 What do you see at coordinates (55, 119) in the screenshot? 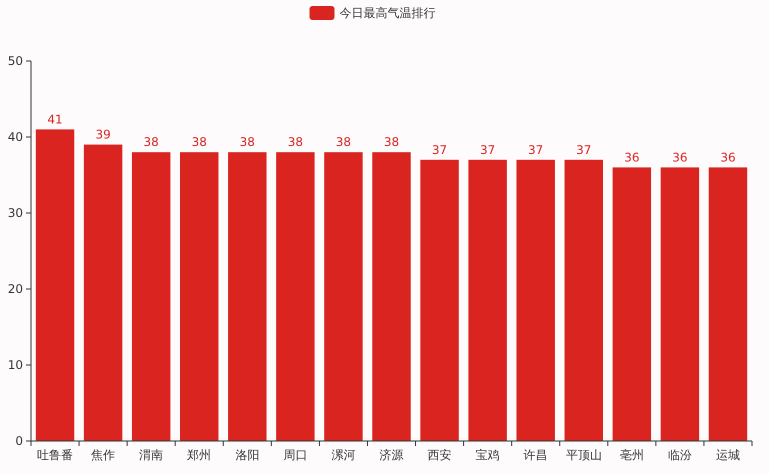
I see `data-label: 41` at bounding box center [55, 119].